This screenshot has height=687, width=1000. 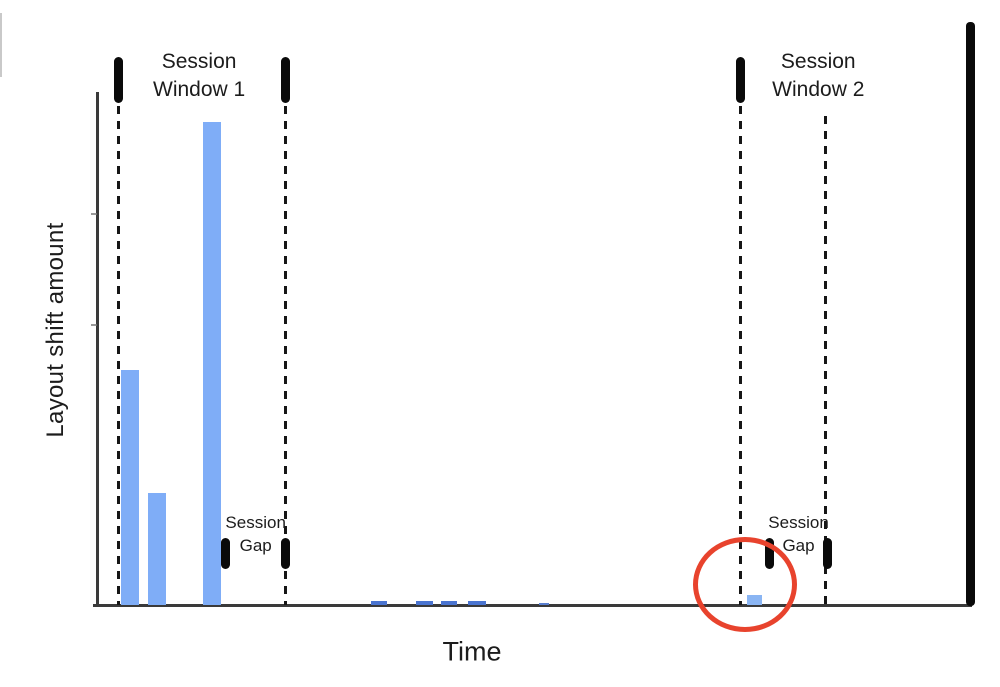 I want to click on timeline-end-line, so click(x=970, y=314).